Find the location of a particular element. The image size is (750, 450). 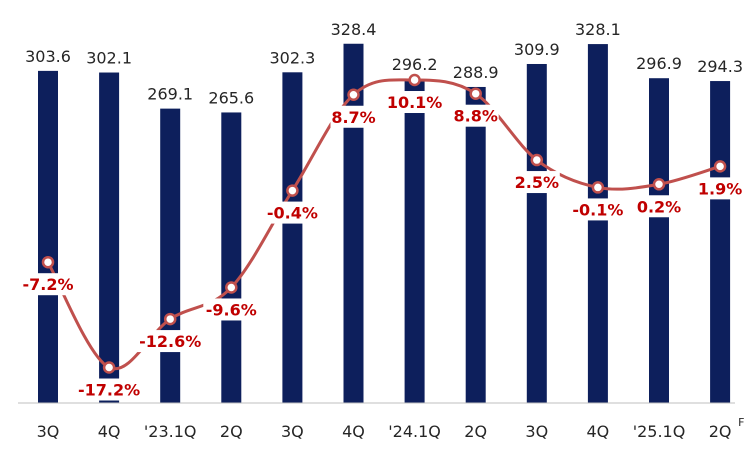

growth-rate-label: -0.4% is located at coordinates (292, 213).